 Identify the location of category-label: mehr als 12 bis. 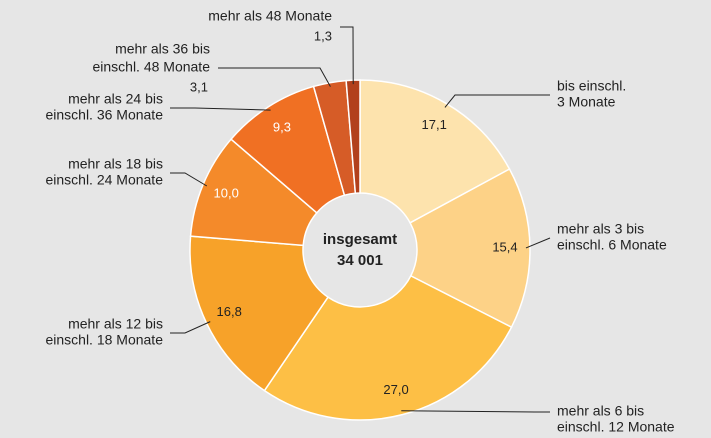
(115, 324).